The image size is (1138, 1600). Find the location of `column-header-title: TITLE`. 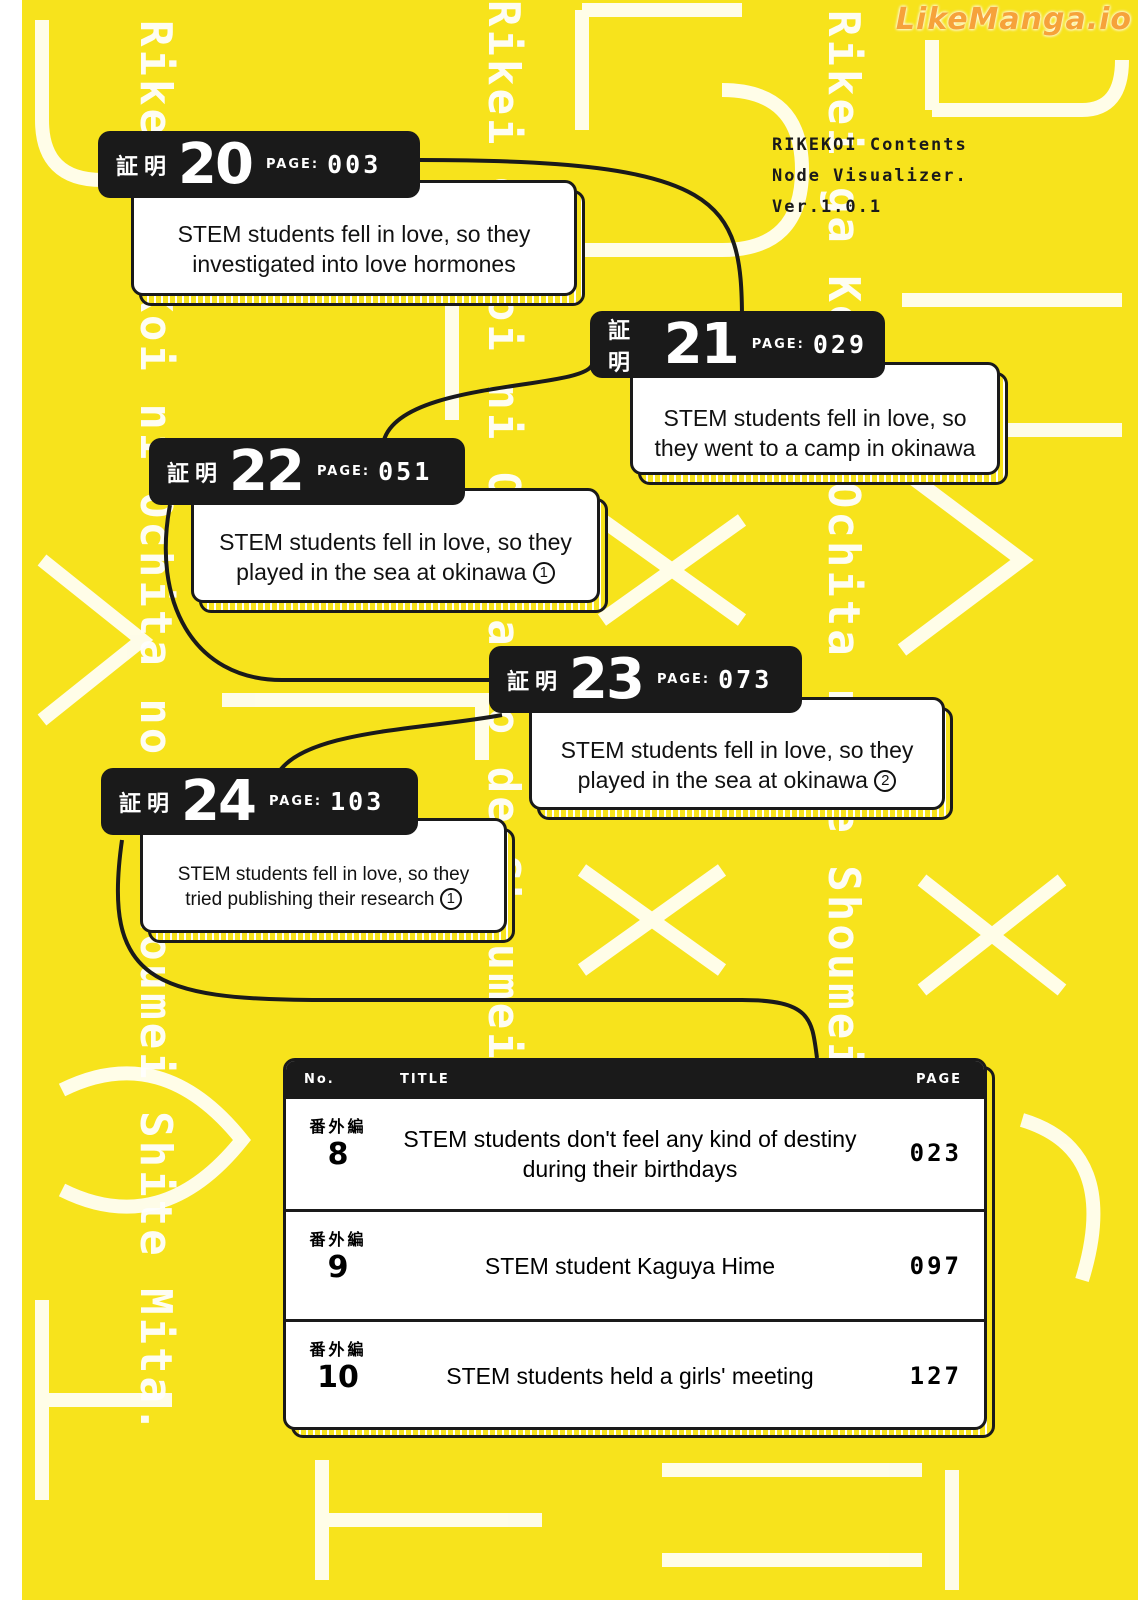

column-header-title: TITLE is located at coordinates (425, 1079).